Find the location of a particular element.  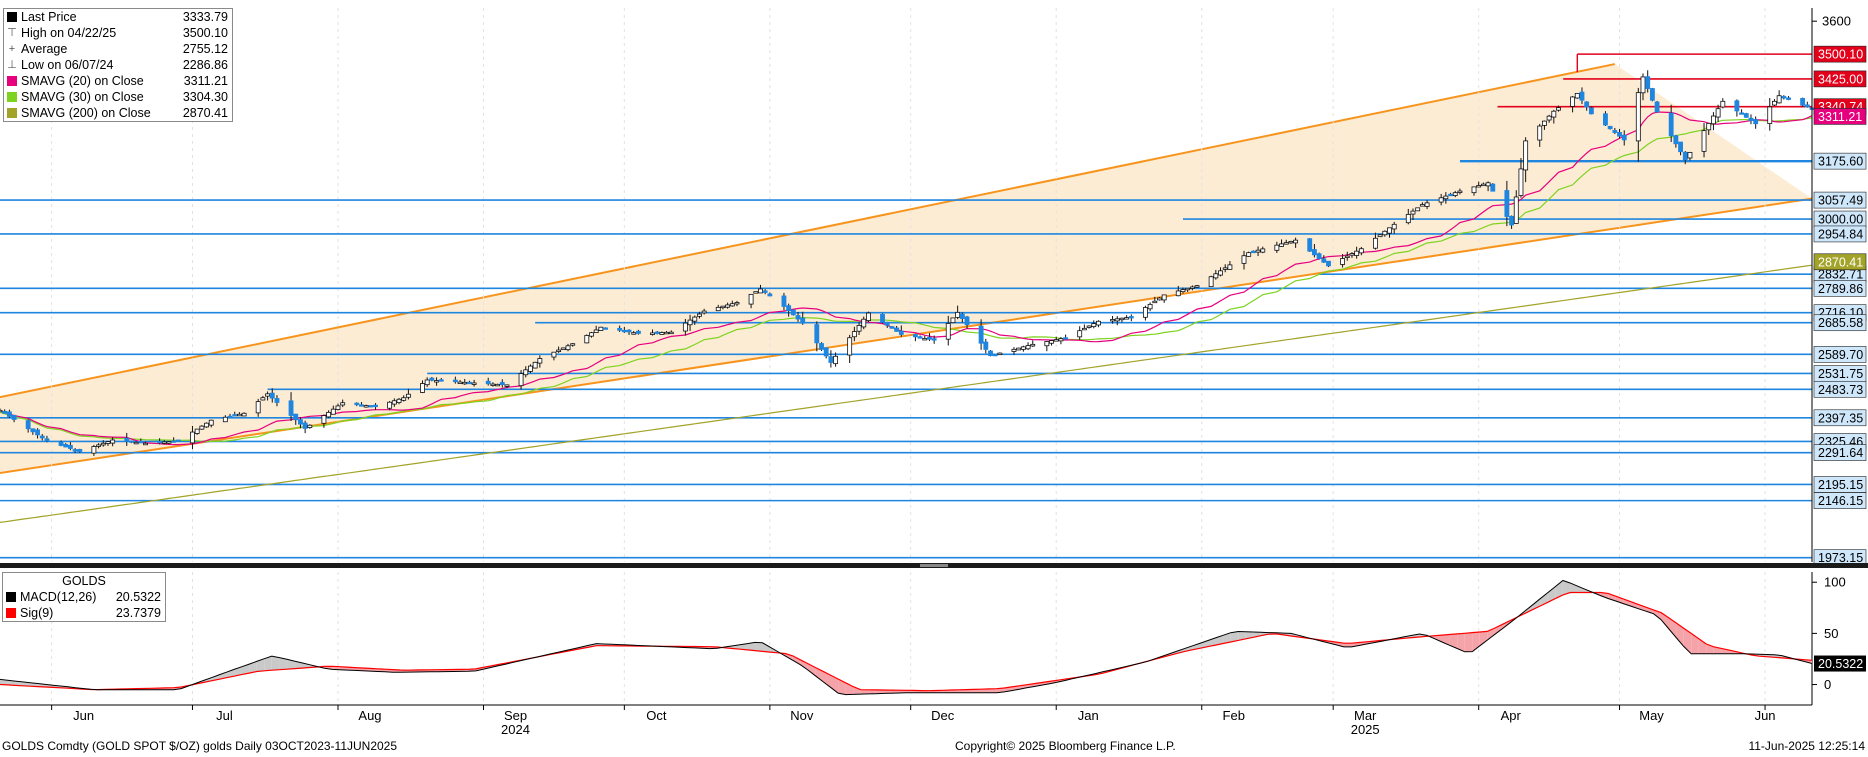

macd-tick-label: 0 is located at coordinates (1827, 684).